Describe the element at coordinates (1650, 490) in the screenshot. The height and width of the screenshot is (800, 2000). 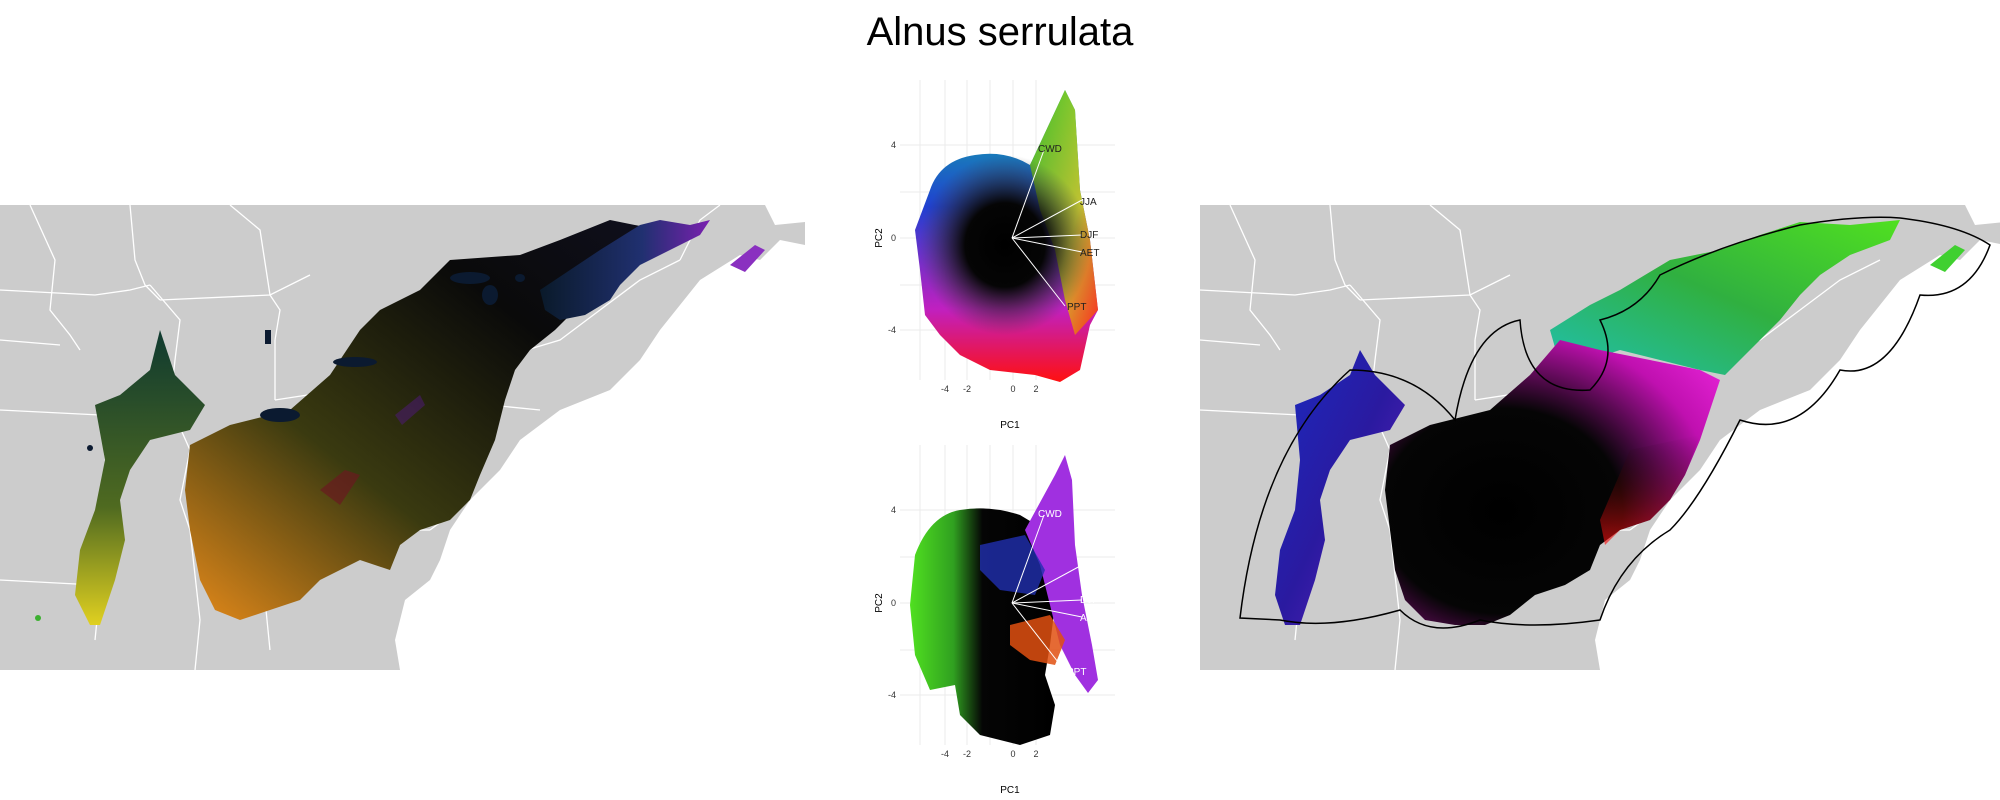
I see `range-red-coast` at that location.